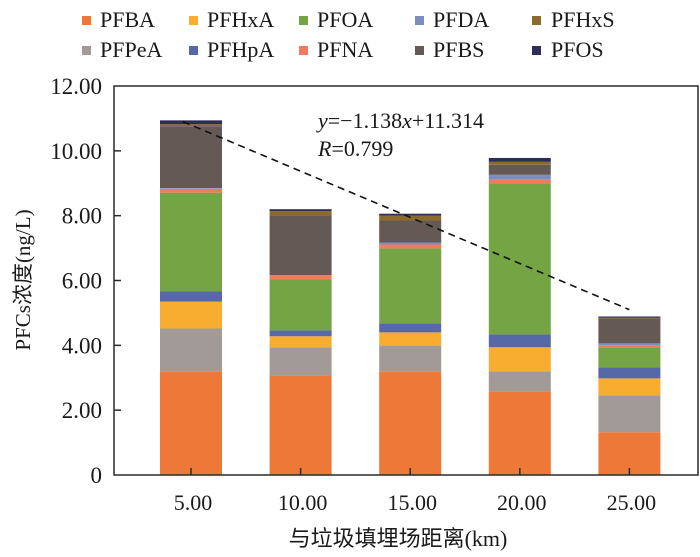 The image size is (700, 557). I want to click on legend-item-pfos: PFOS, so click(568, 49).